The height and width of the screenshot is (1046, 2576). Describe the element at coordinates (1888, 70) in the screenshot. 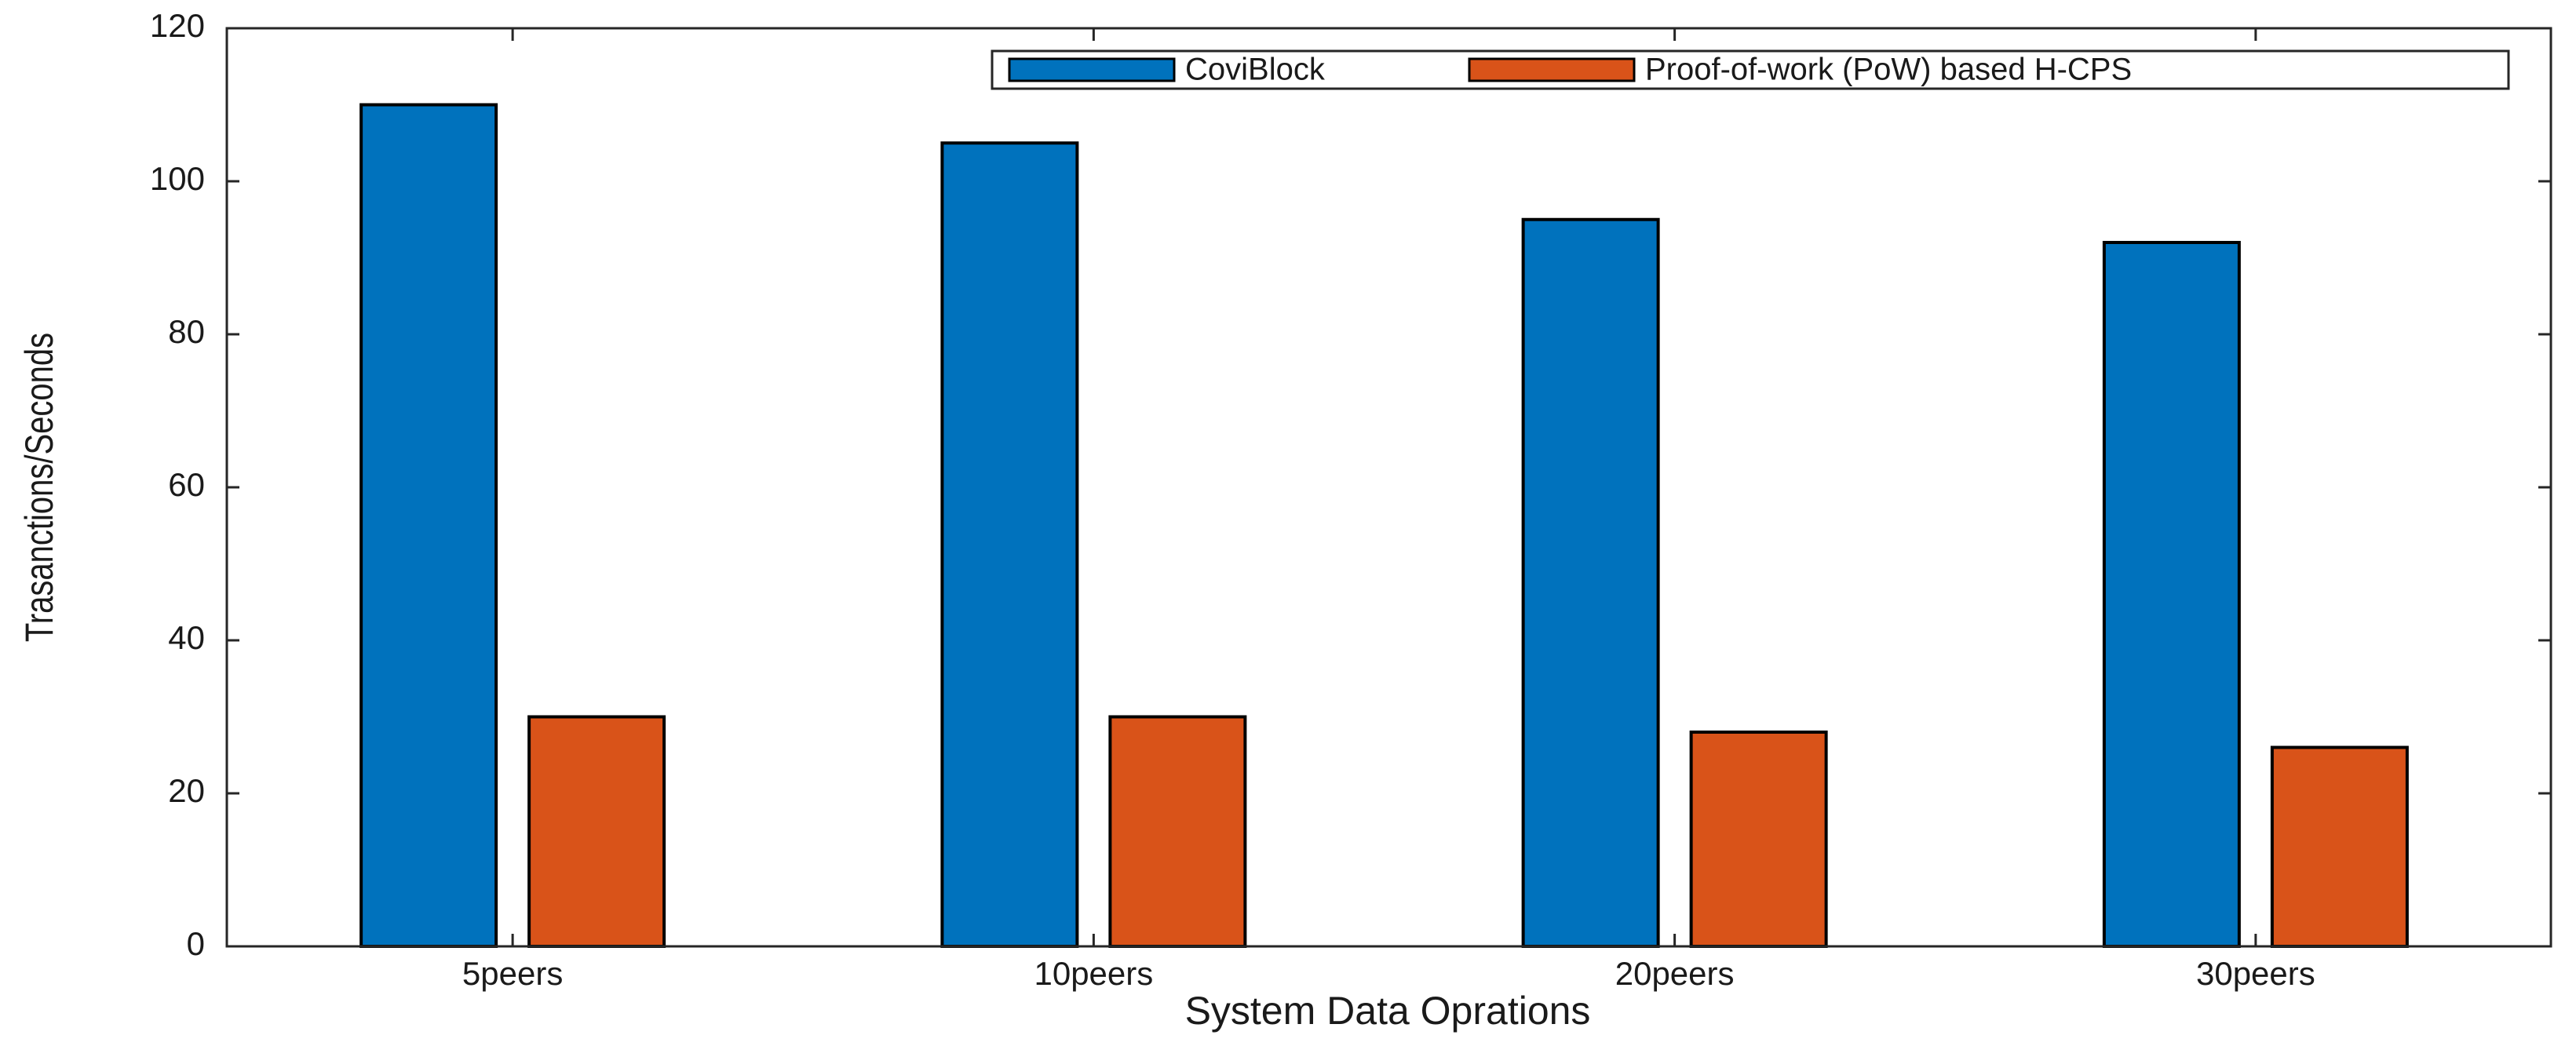

I see `legend-label: Proof-of-work (PoW) based H-CPS` at that location.